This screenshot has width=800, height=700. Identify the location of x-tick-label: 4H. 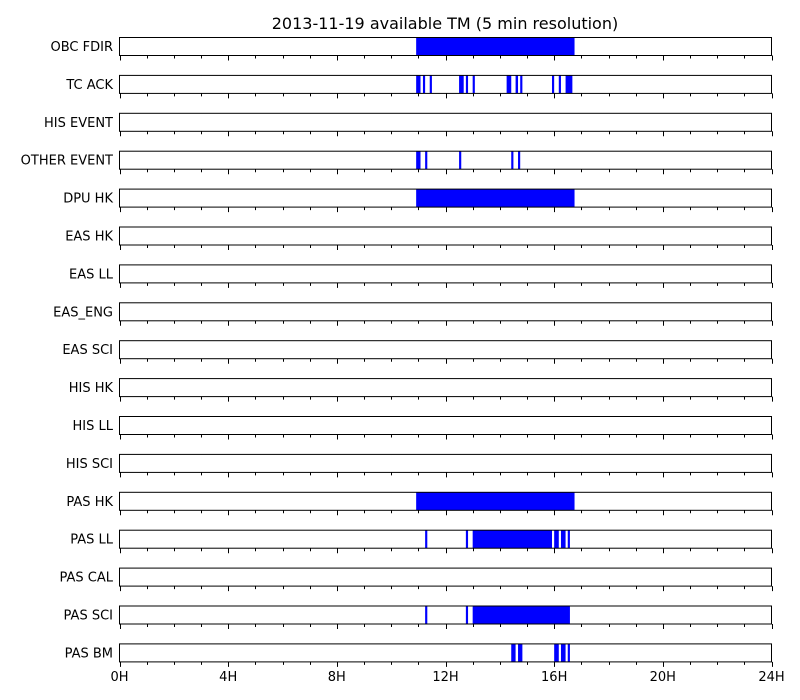
(228, 677).